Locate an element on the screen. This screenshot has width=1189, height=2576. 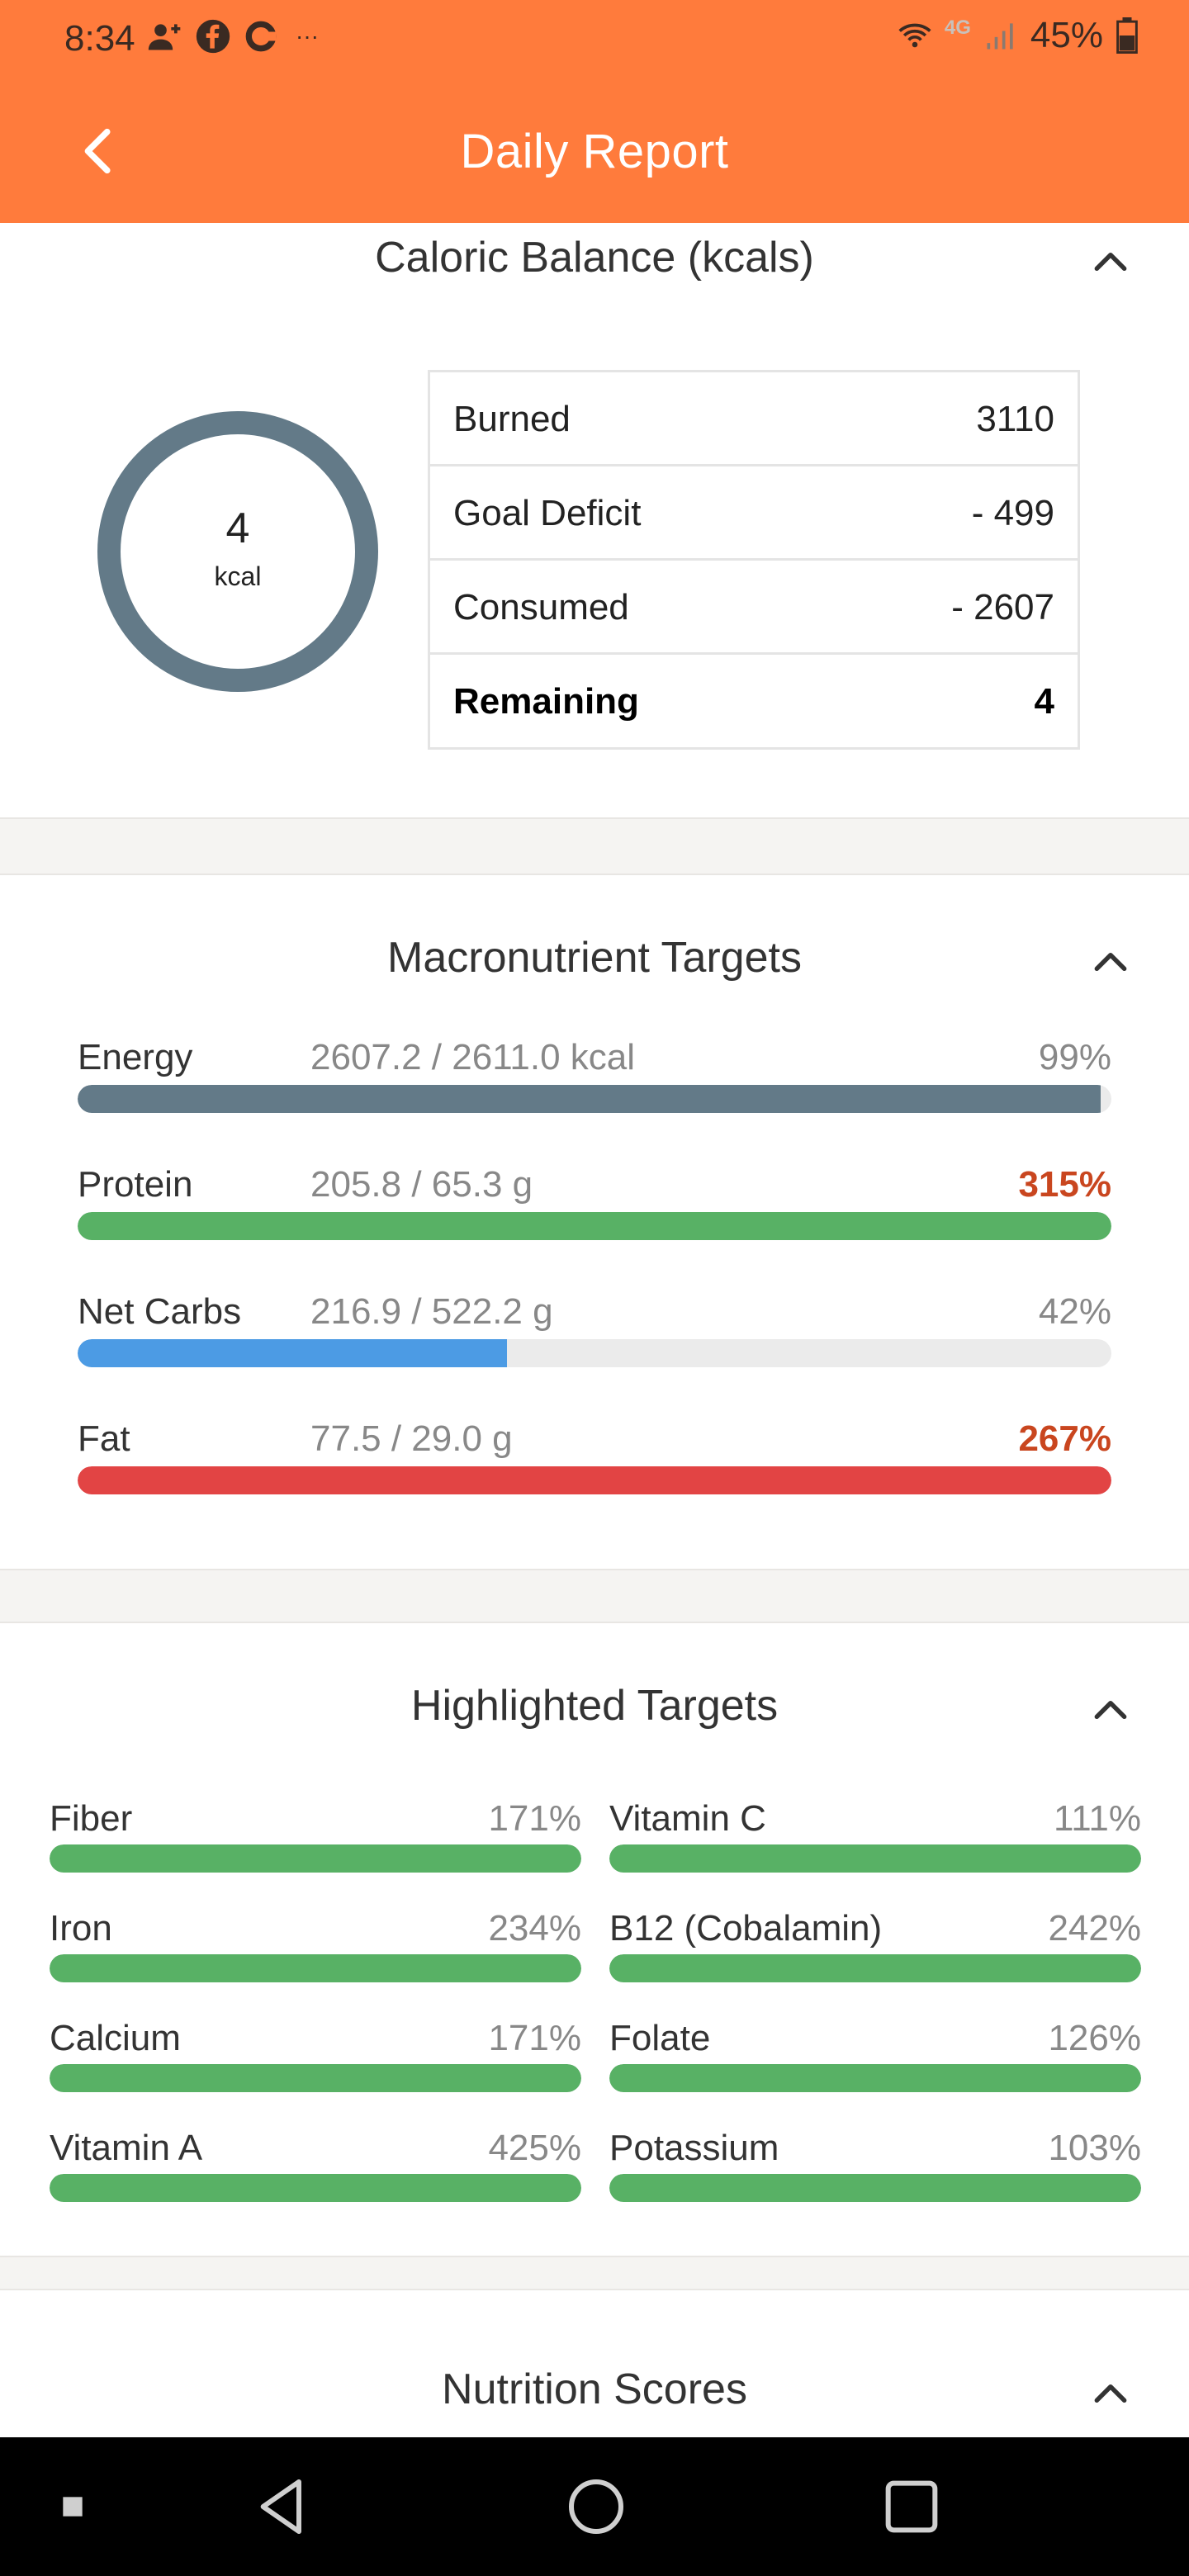
target-percent: 242% is located at coordinates (1094, 1928).